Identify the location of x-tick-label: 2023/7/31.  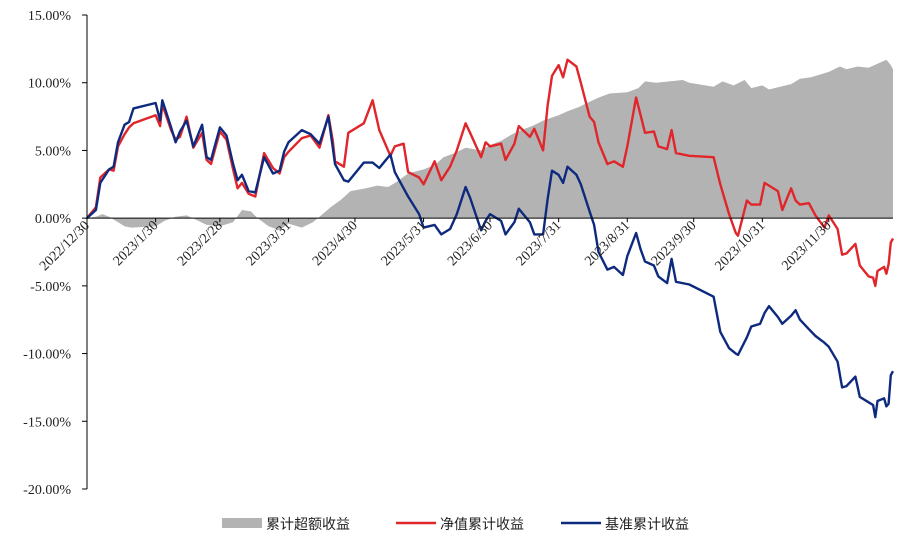
(539, 243).